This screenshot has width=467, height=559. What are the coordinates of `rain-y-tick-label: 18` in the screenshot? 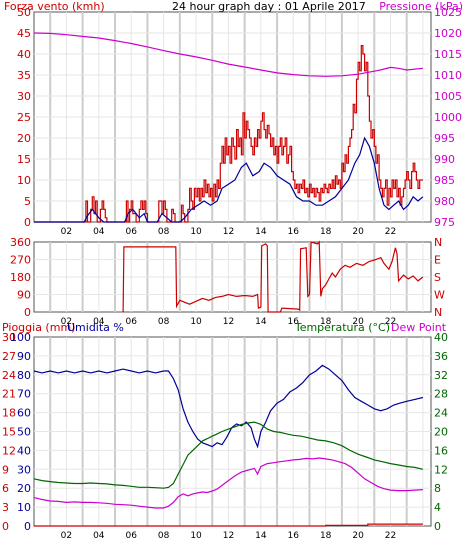 It's located at (9, 413).